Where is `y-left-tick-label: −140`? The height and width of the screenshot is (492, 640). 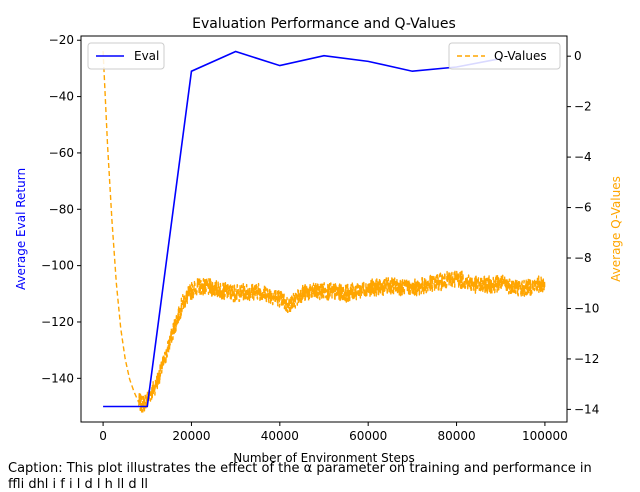 y-left-tick-label: −140 is located at coordinates (57, 378).